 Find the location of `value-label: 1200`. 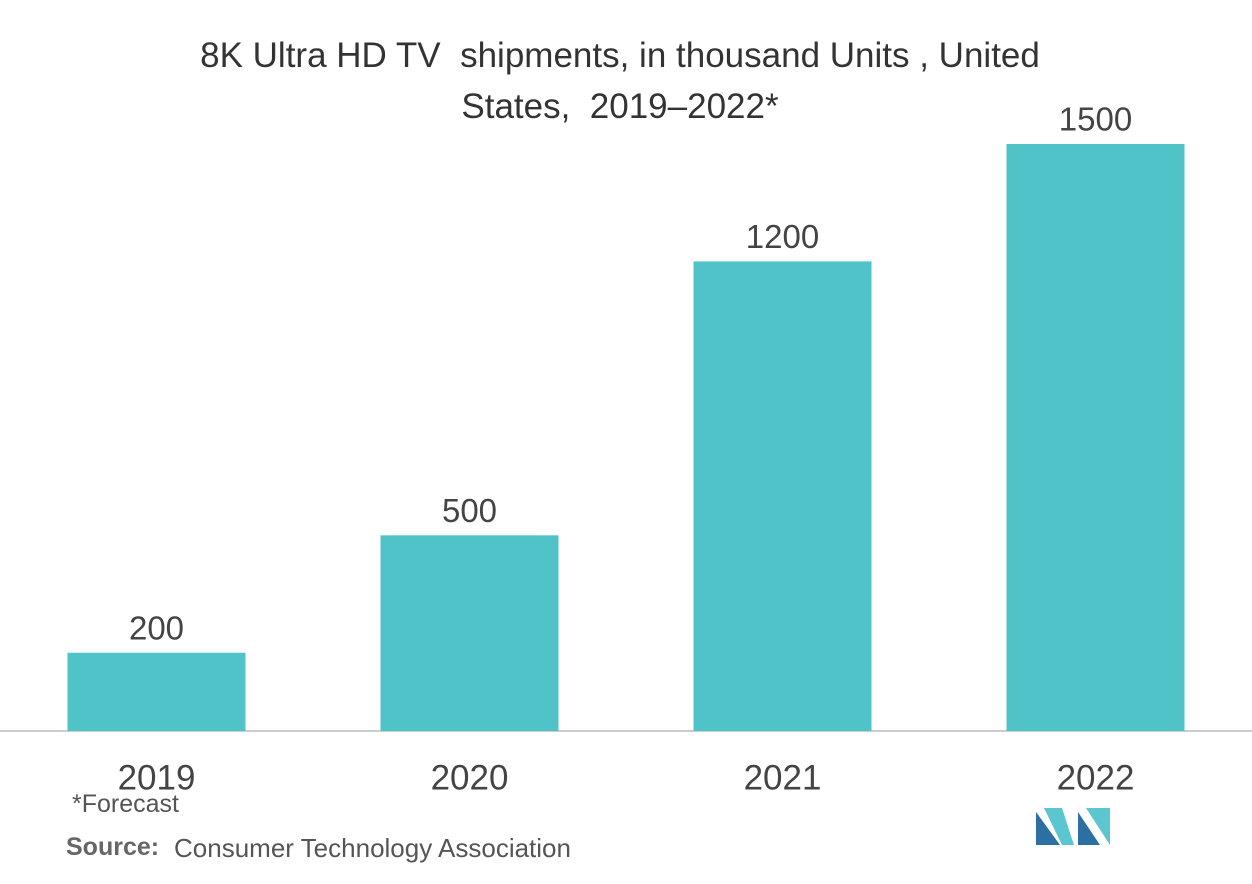

value-label: 1200 is located at coordinates (782, 236).